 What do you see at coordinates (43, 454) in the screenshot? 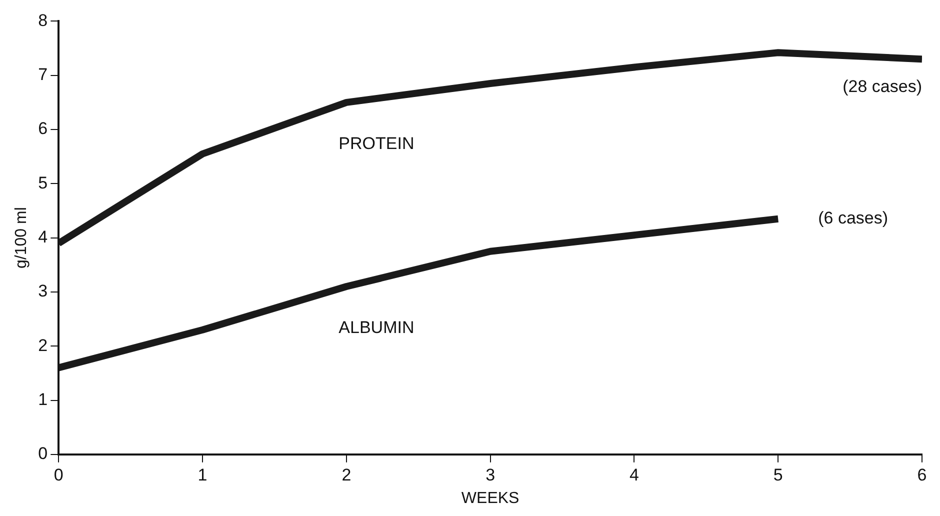
I see `y-tick-label: 0` at bounding box center [43, 454].